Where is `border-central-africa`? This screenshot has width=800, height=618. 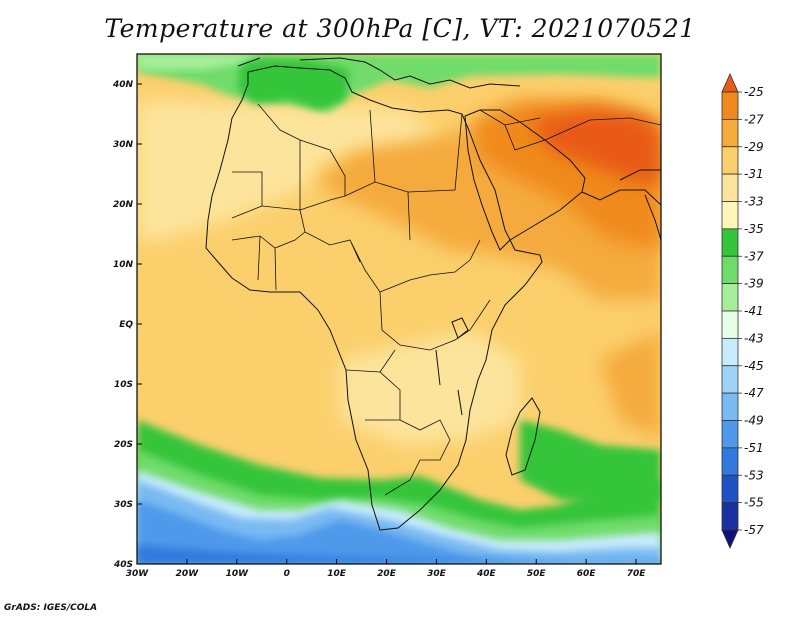 border-central-africa is located at coordinates (395, 280).